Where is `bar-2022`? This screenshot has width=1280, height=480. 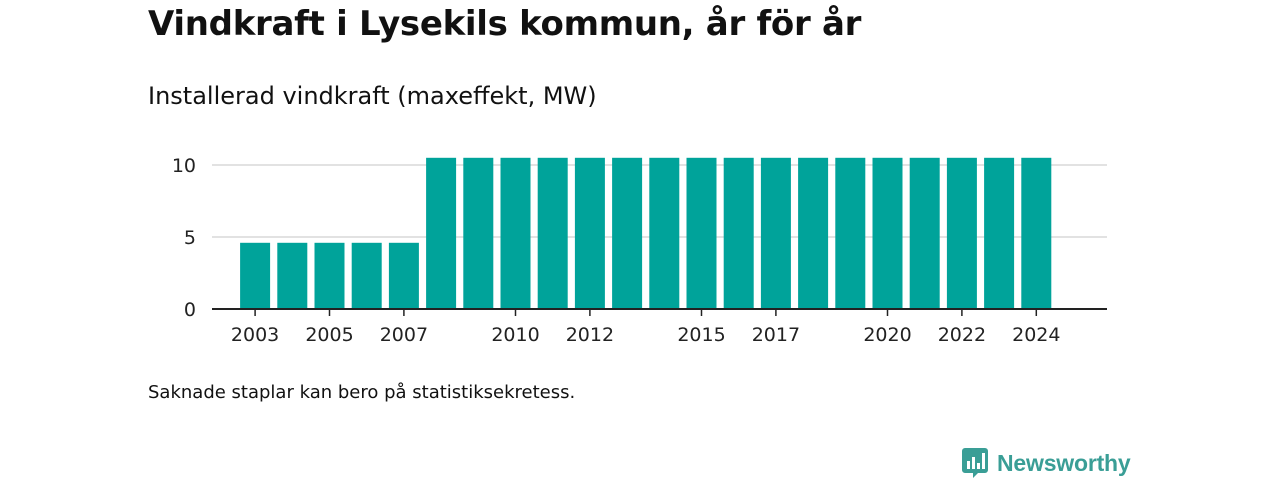 bar-2022 is located at coordinates (961, 233).